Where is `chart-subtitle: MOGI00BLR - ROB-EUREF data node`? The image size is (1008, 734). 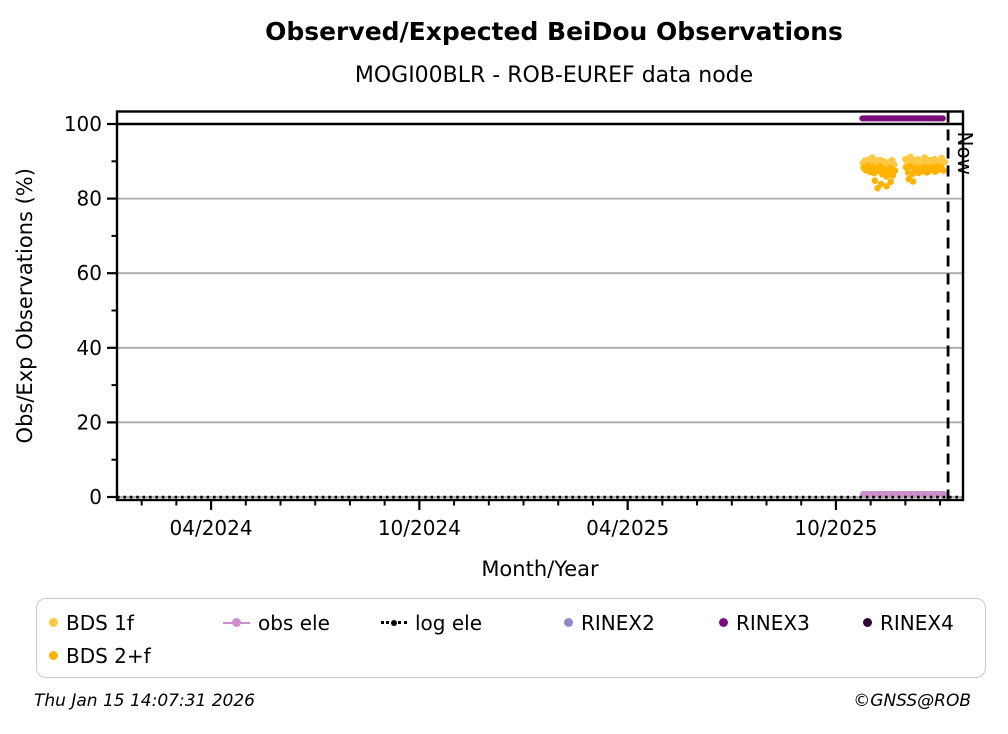 chart-subtitle: MOGI00BLR - ROB-EUREF data node is located at coordinates (554, 75).